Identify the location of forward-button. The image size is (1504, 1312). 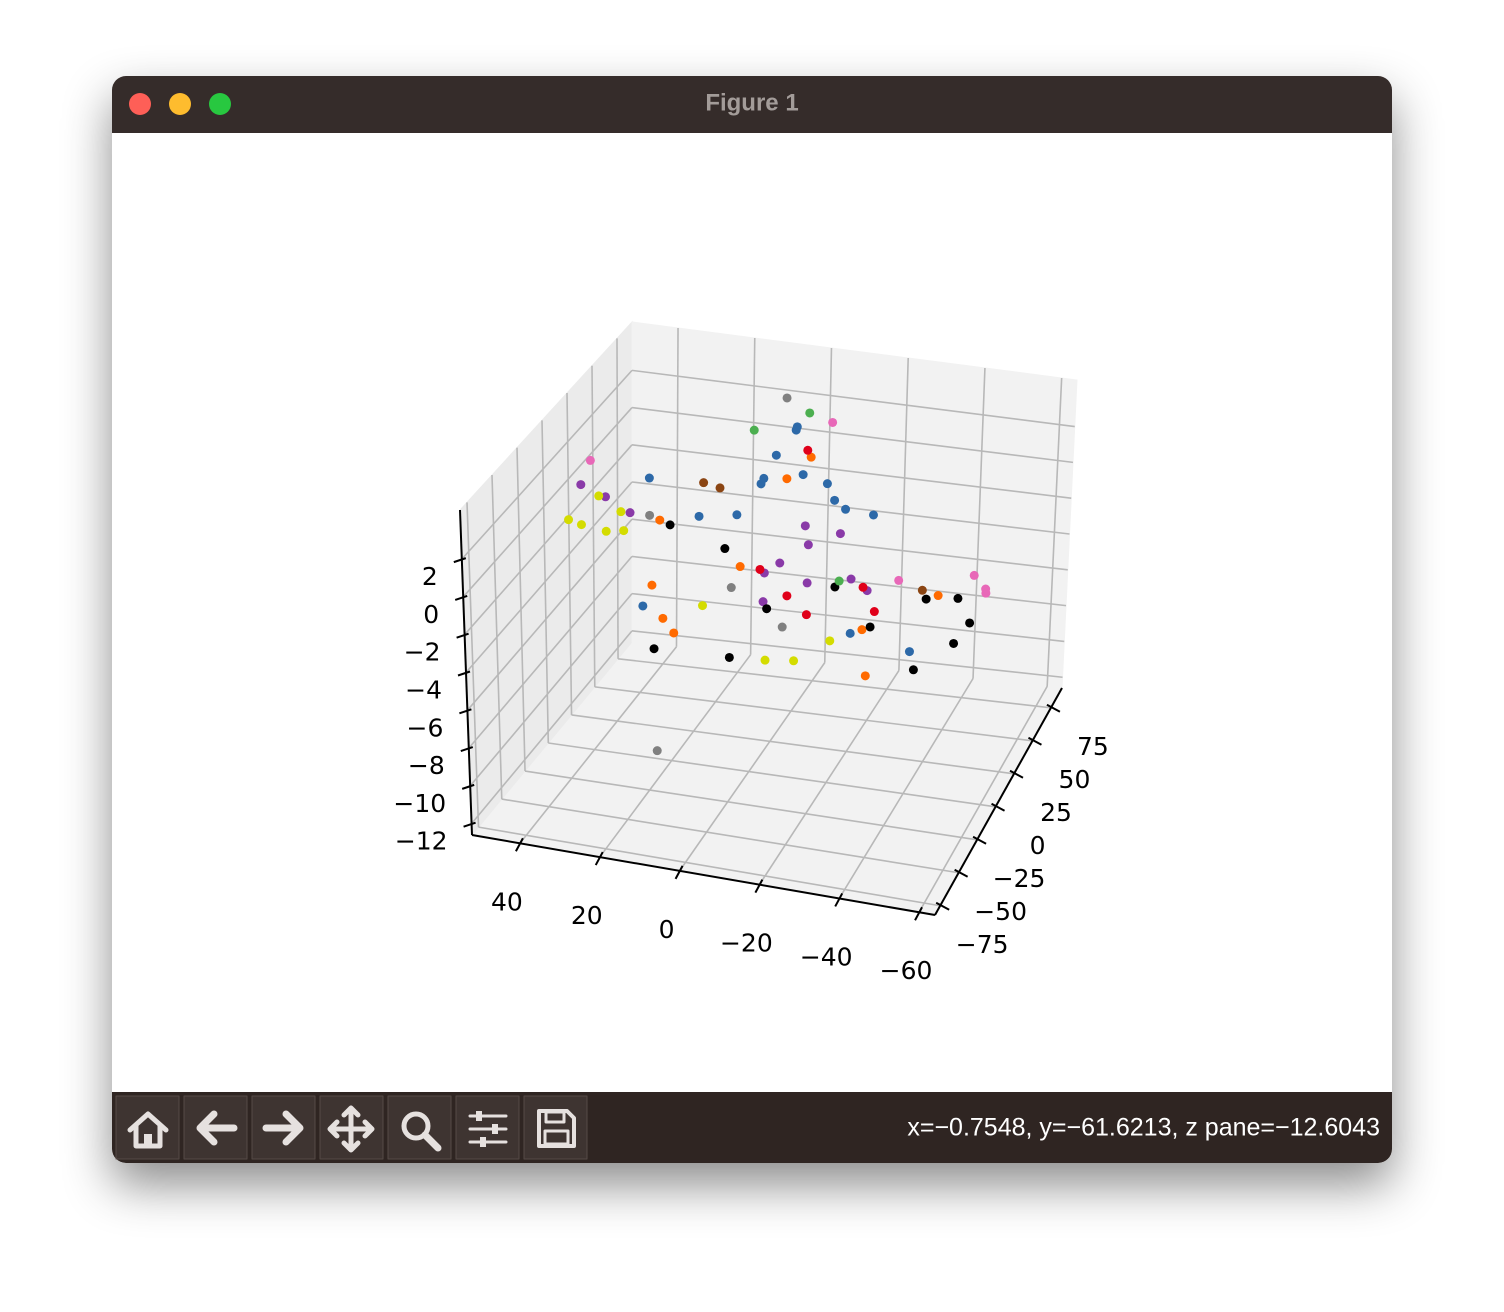
(283, 1127).